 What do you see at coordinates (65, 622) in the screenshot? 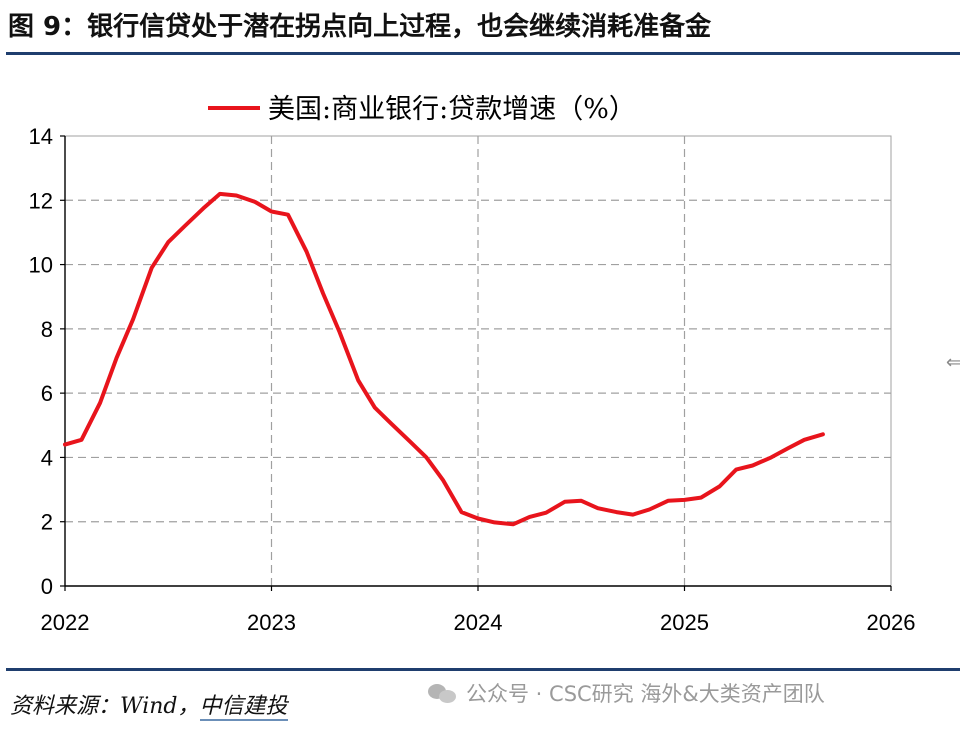
I see `x-tick-label: 2022` at bounding box center [65, 622].